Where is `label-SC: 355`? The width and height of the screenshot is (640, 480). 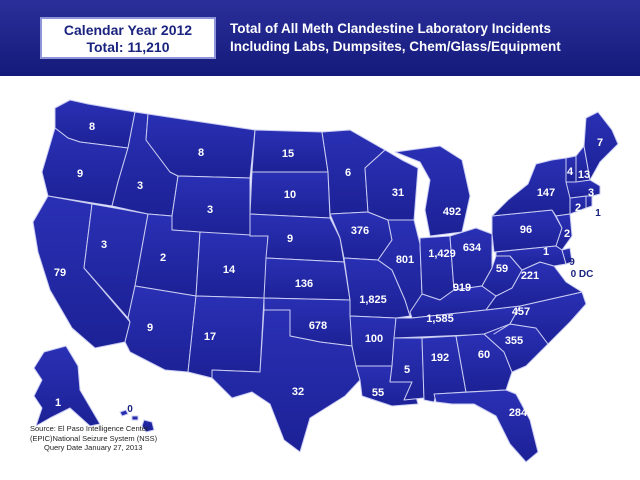 label-SC: 355 is located at coordinates (514, 341).